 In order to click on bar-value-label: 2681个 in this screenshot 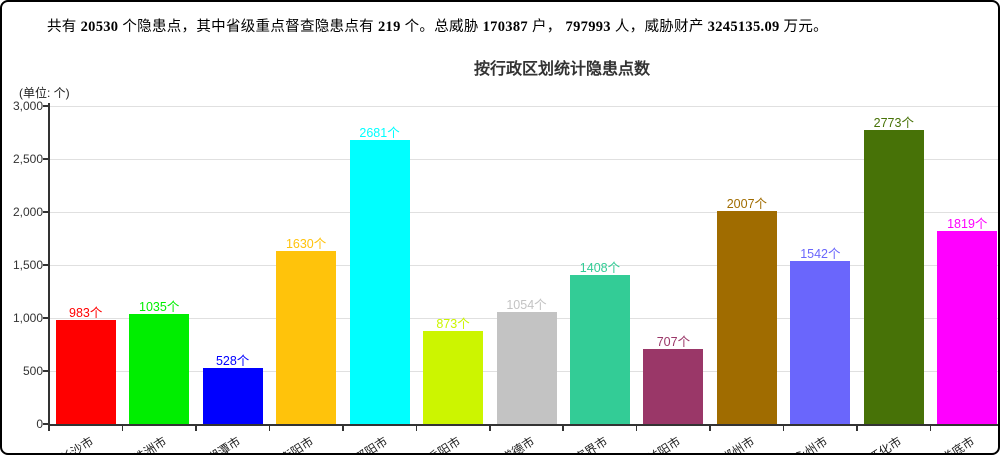, I will do `click(379, 132)`.